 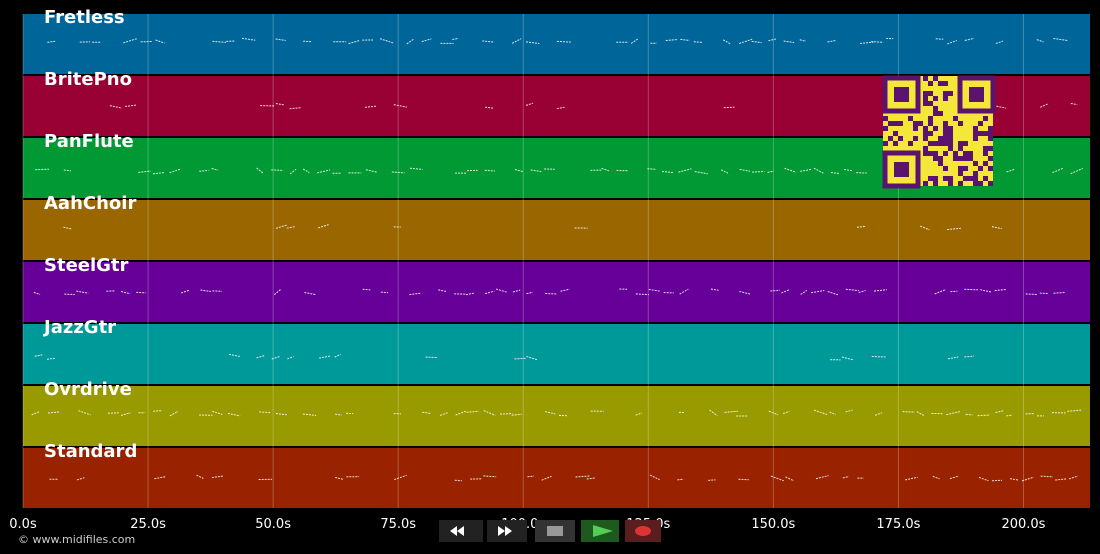 What do you see at coordinates (273, 524) in the screenshot?
I see `x-tick-label: 50.0s` at bounding box center [273, 524].